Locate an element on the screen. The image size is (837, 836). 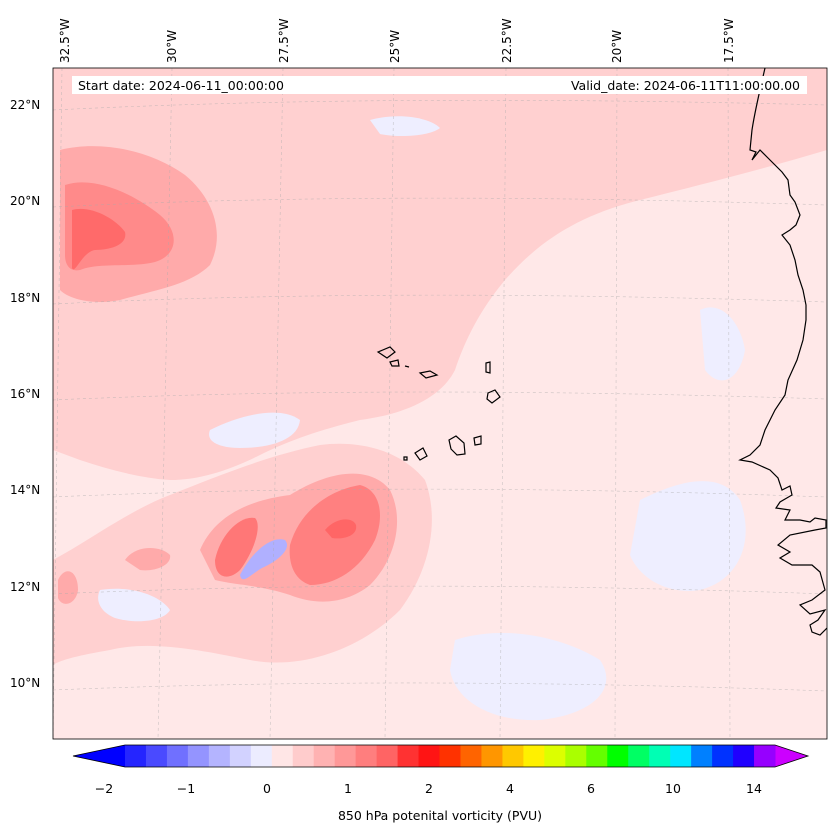
pv-pink-small-left is located at coordinates (148, 559).